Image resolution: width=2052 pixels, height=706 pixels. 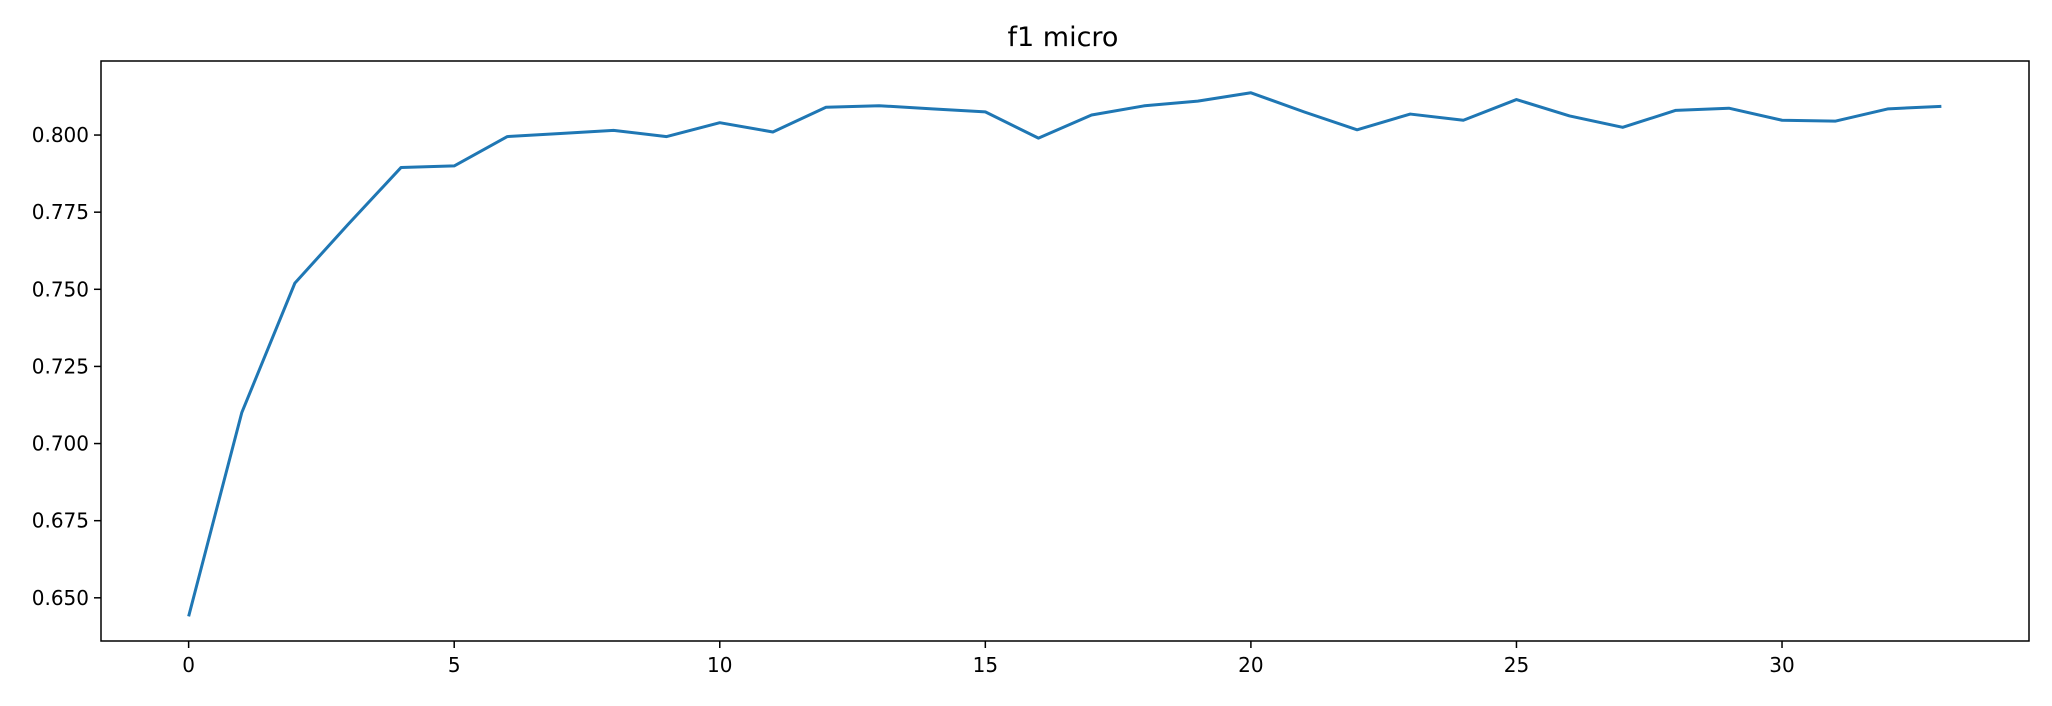 What do you see at coordinates (454, 665) in the screenshot?
I see `x-tick-label: 5` at bounding box center [454, 665].